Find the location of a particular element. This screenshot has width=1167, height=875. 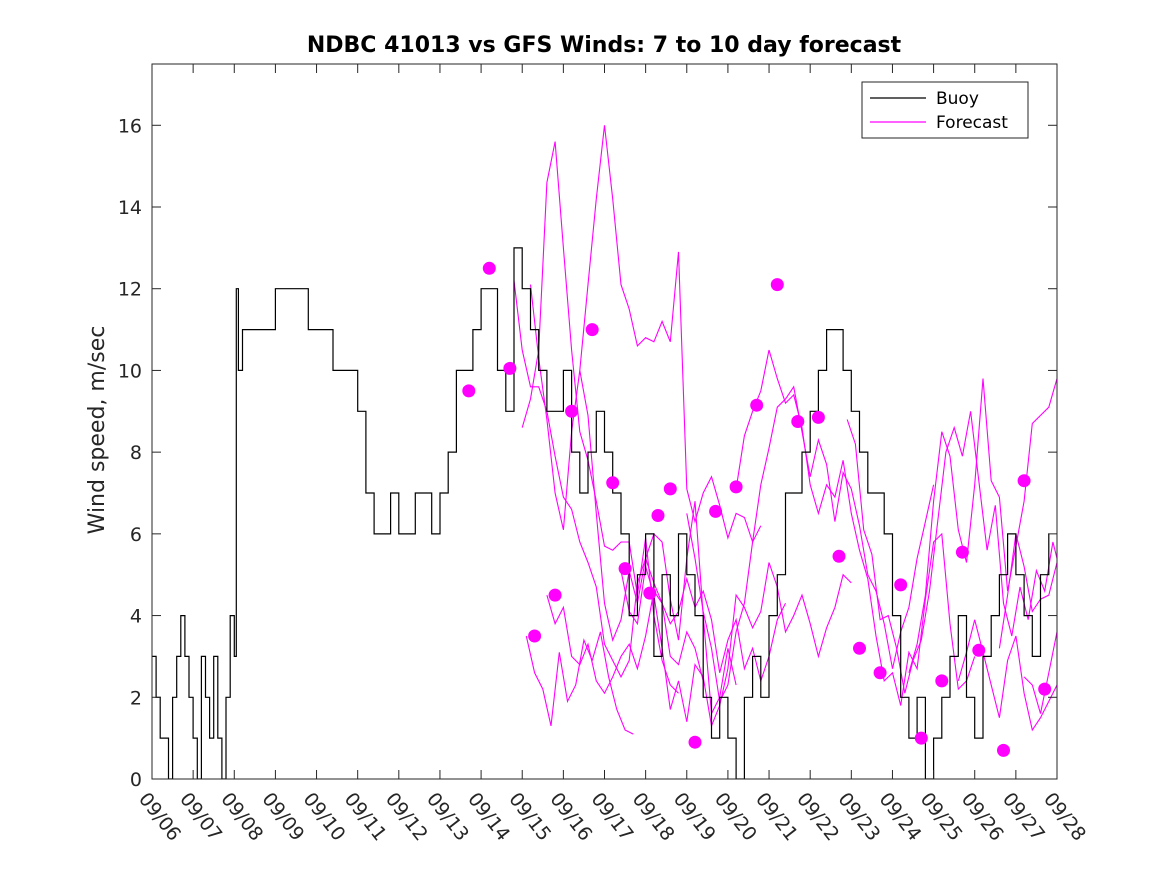

y-tick-label: 6 is located at coordinates (136, 535).